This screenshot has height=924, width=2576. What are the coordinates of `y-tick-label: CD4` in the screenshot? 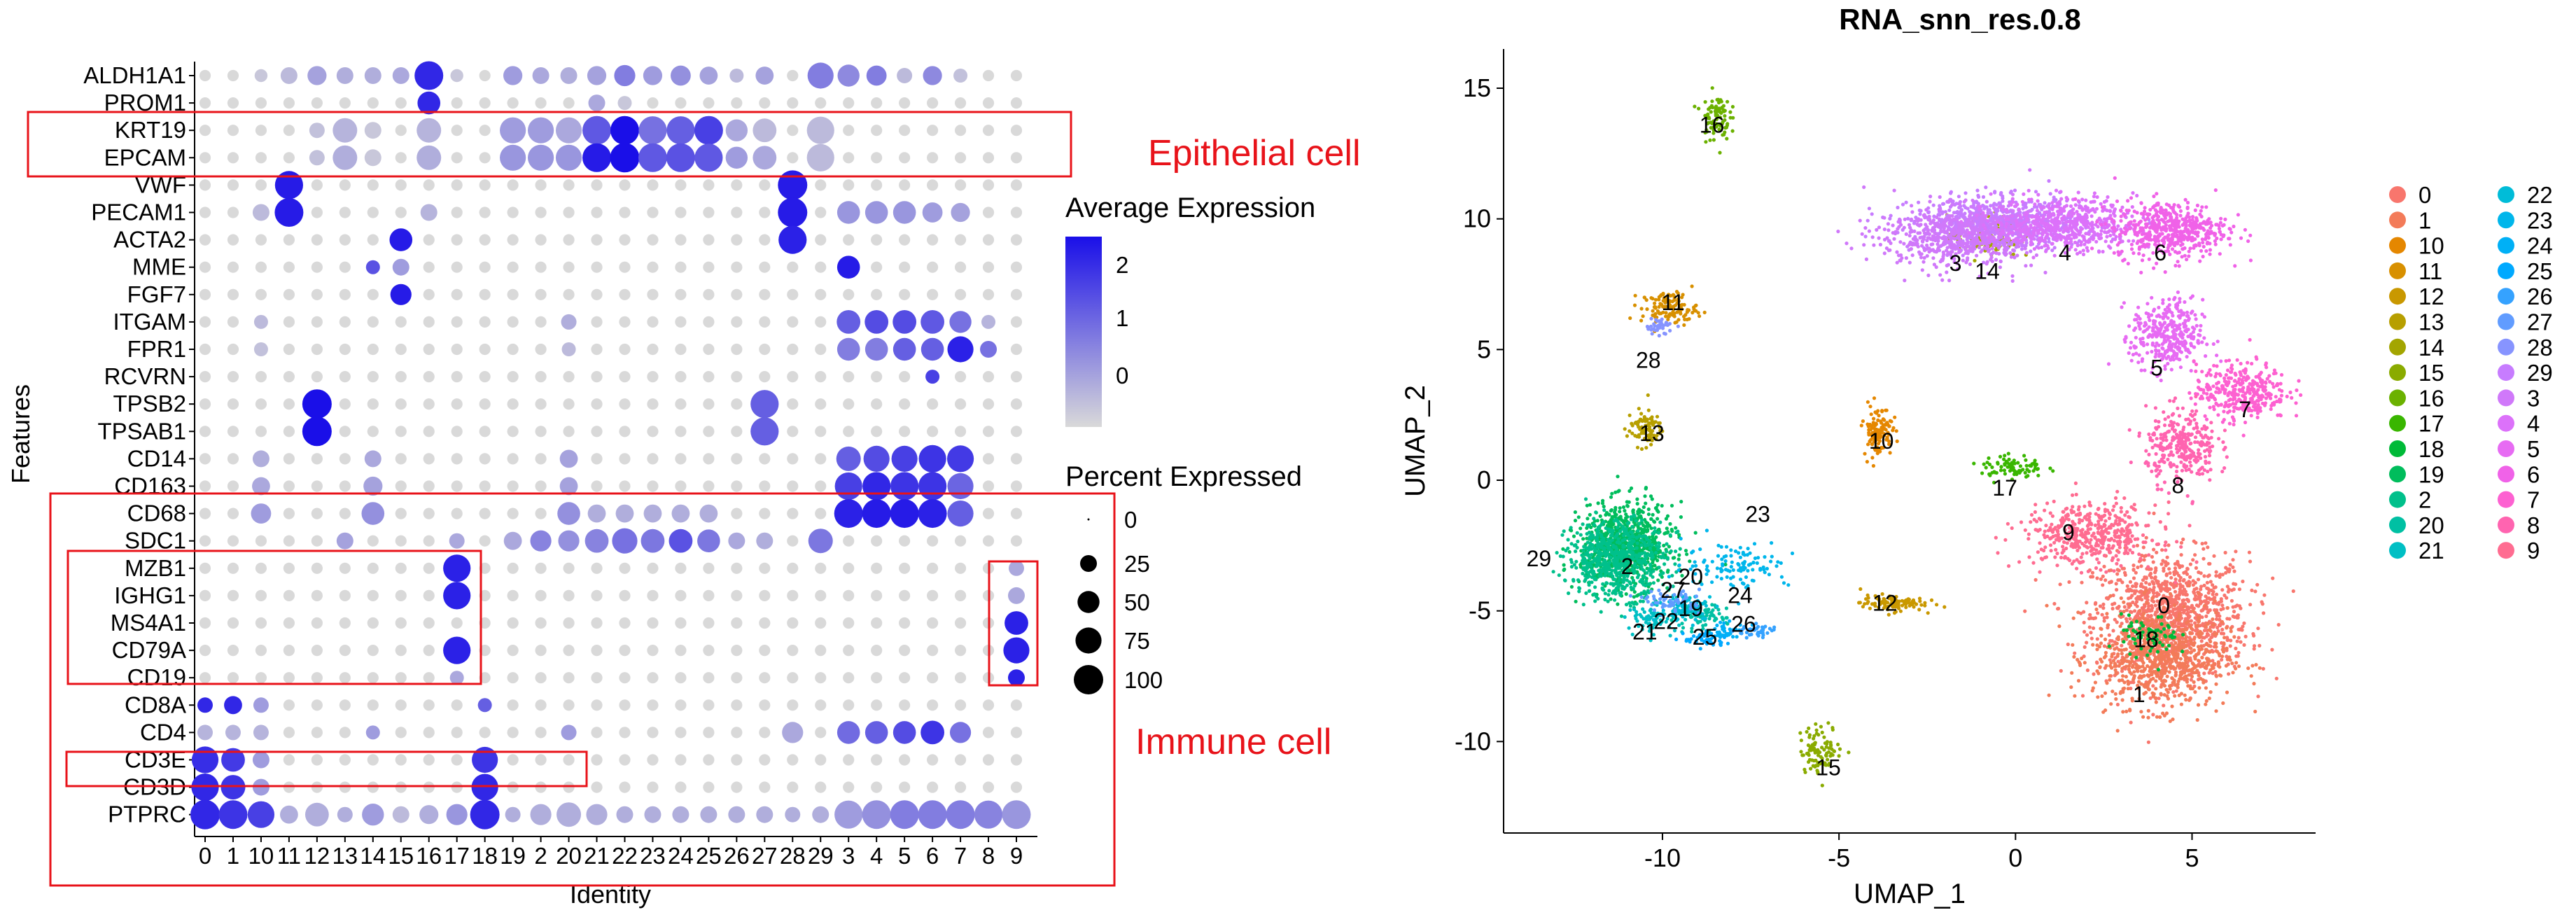 It's located at (163, 732).